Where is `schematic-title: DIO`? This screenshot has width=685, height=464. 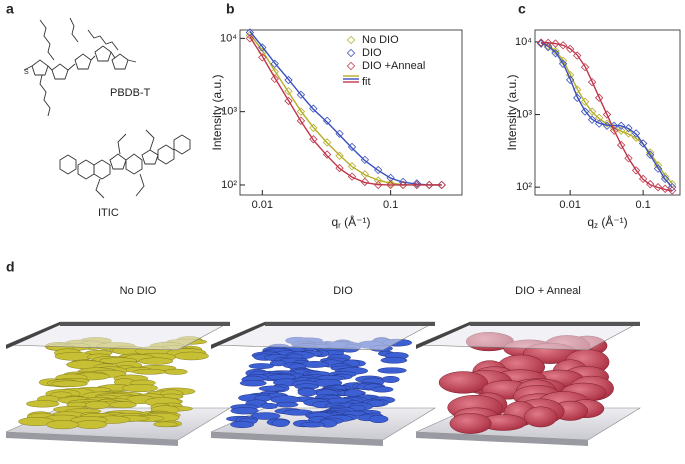 schematic-title: DIO is located at coordinates (343, 291).